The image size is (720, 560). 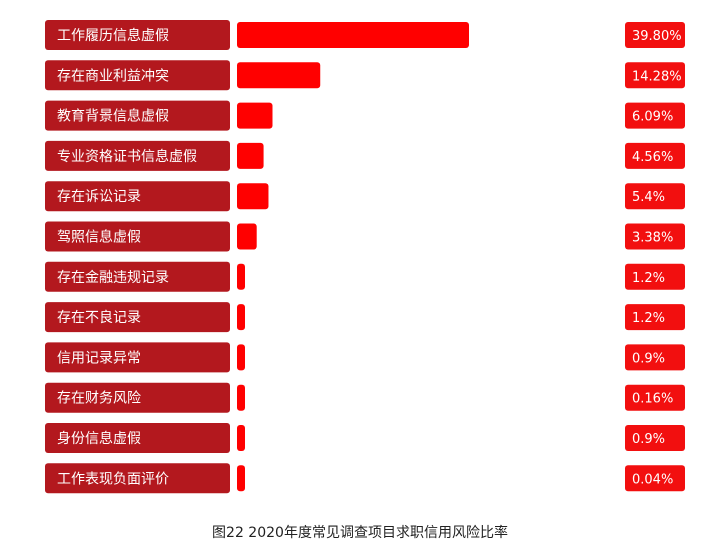 I want to click on value-label: 14.28%, so click(x=657, y=76).